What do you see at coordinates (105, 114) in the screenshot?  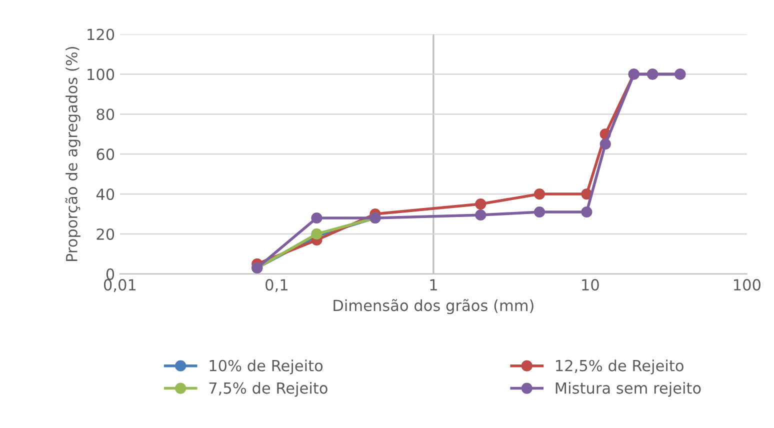 I see `y-tick-label: 80` at bounding box center [105, 114].